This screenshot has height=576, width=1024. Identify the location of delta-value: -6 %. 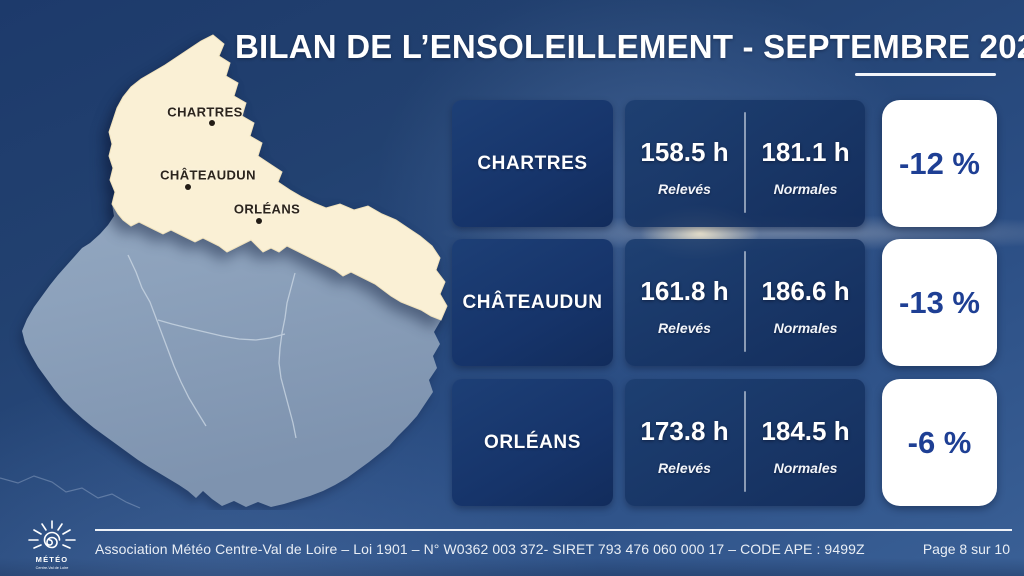
(939, 442).